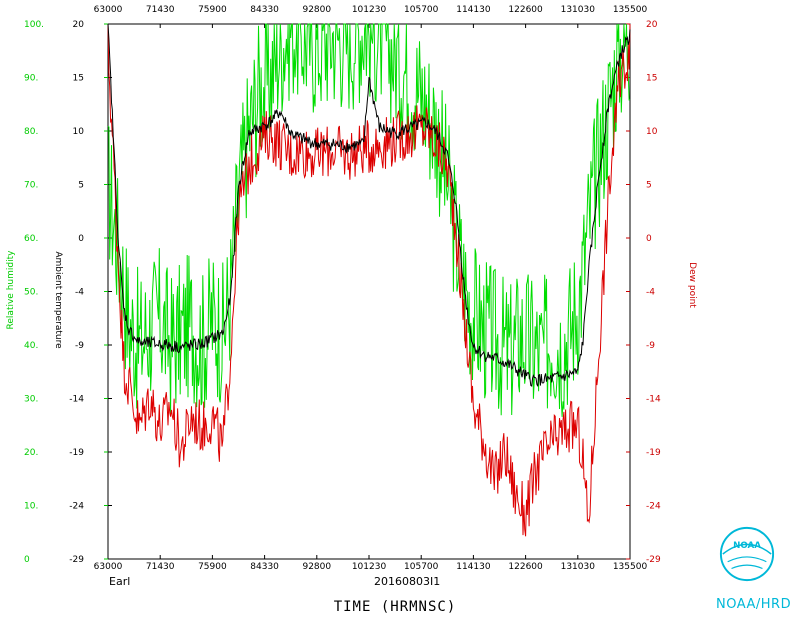 This screenshot has width=800, height=640. What do you see at coordinates (692, 285) in the screenshot?
I see `dew-axis-title: Dew point` at bounding box center [692, 285].